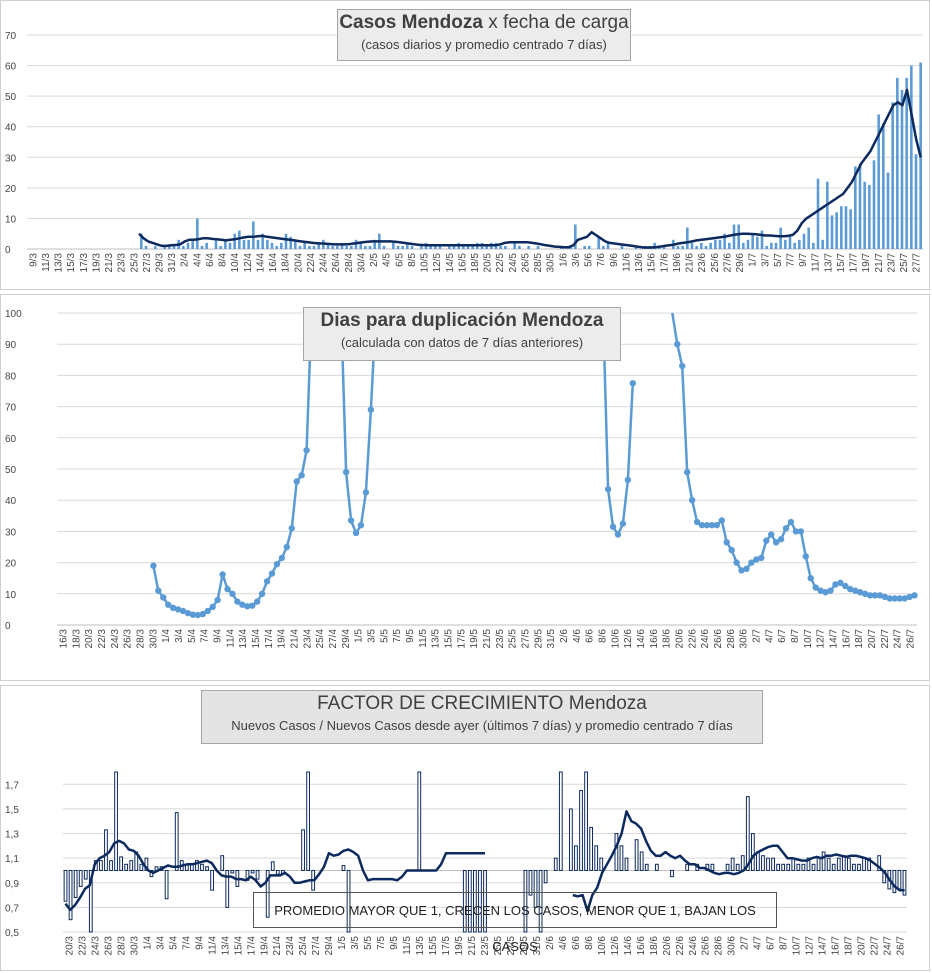  I want to click on y-tick-label: 70, so click(11, 408).